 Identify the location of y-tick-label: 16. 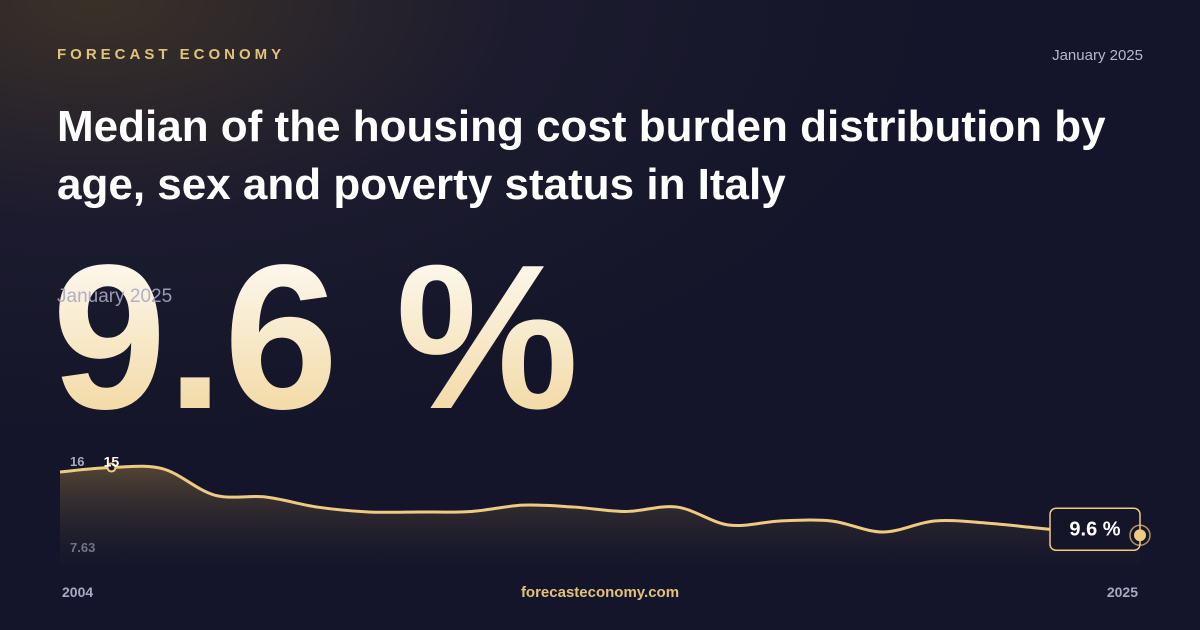
(77, 461).